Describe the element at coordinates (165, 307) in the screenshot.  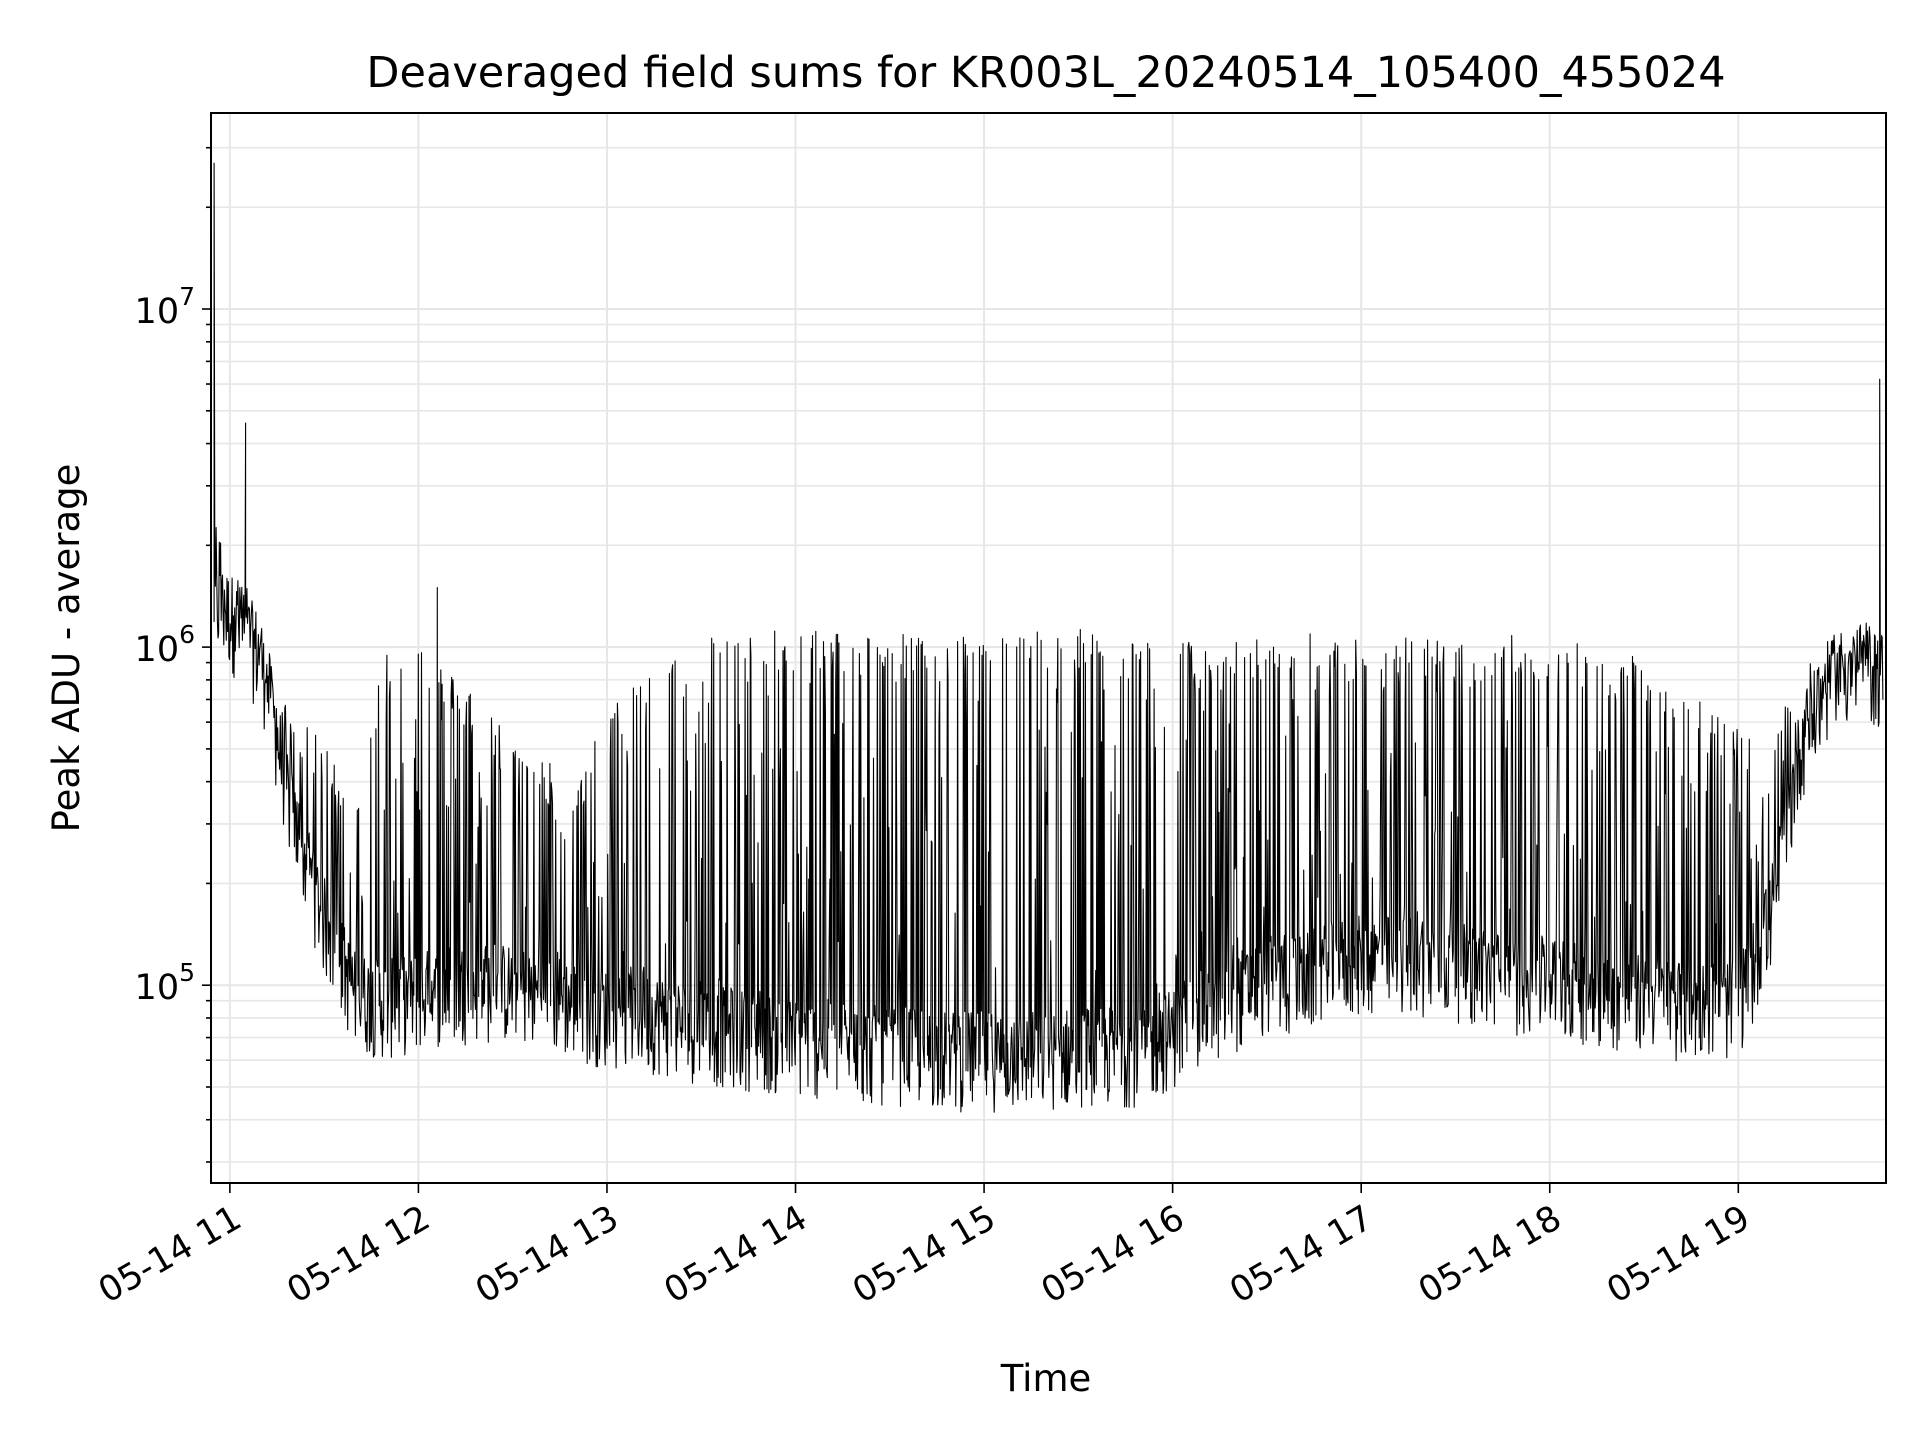
I see `y-tick-label: 10⁷` at that location.